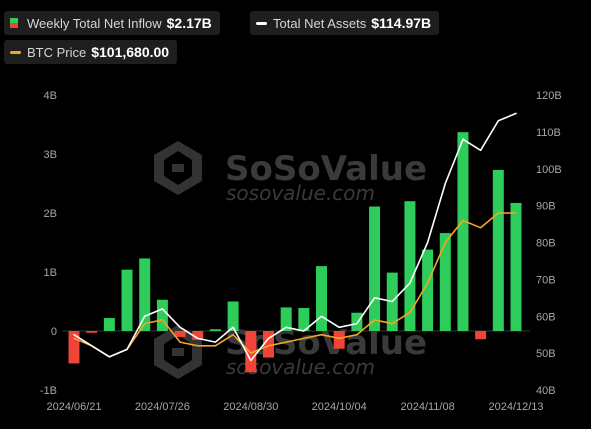 This screenshot has width=591, height=429. I want to click on legend-weekly-inflow: Weekly Total Net Inflow $2.17B, so click(112, 23).